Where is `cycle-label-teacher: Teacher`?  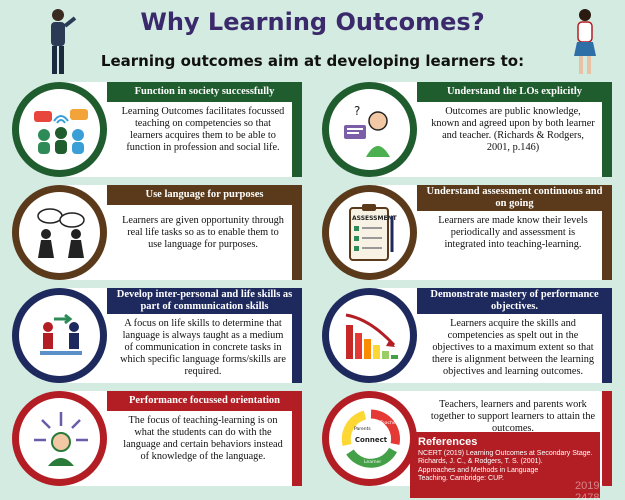 cycle-label-teacher: Teacher is located at coordinates (388, 423).